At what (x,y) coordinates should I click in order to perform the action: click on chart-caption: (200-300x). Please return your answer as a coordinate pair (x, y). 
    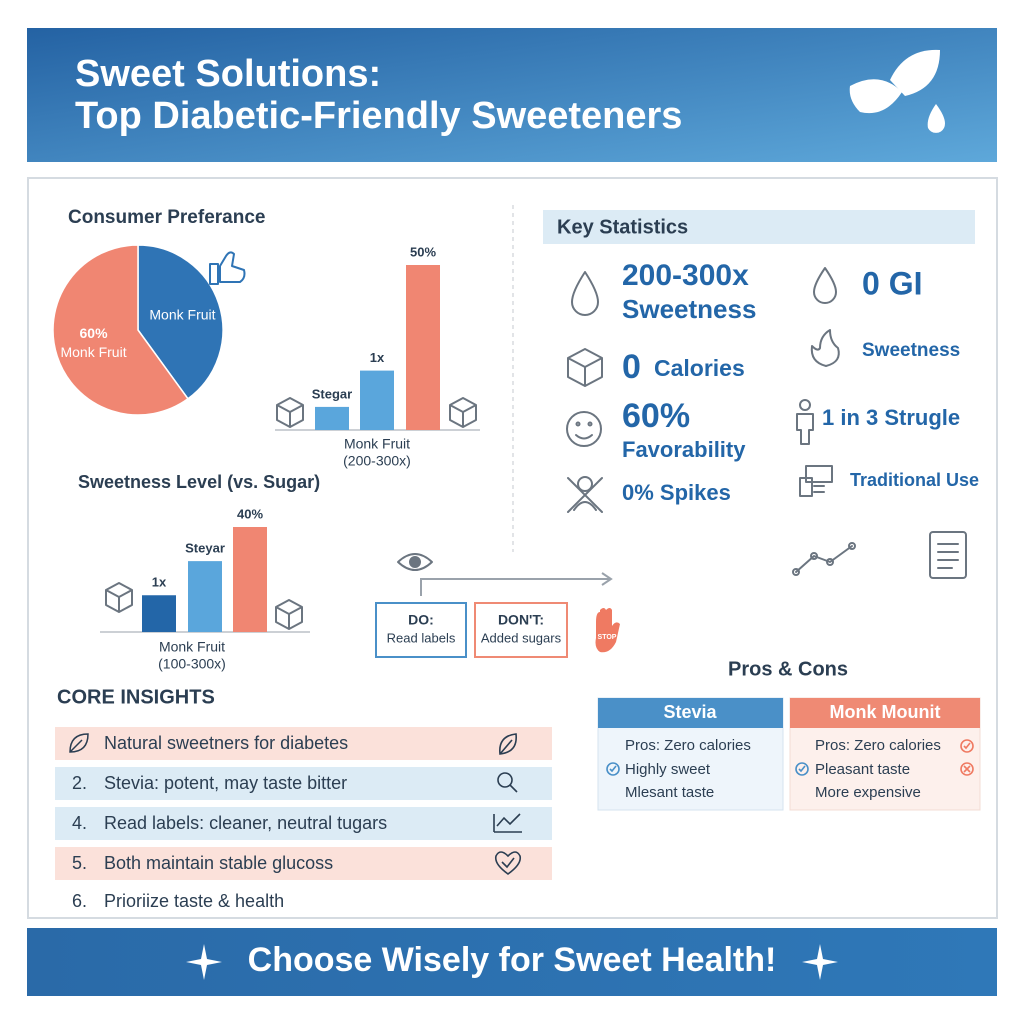
    Looking at the image, I should click on (377, 461).